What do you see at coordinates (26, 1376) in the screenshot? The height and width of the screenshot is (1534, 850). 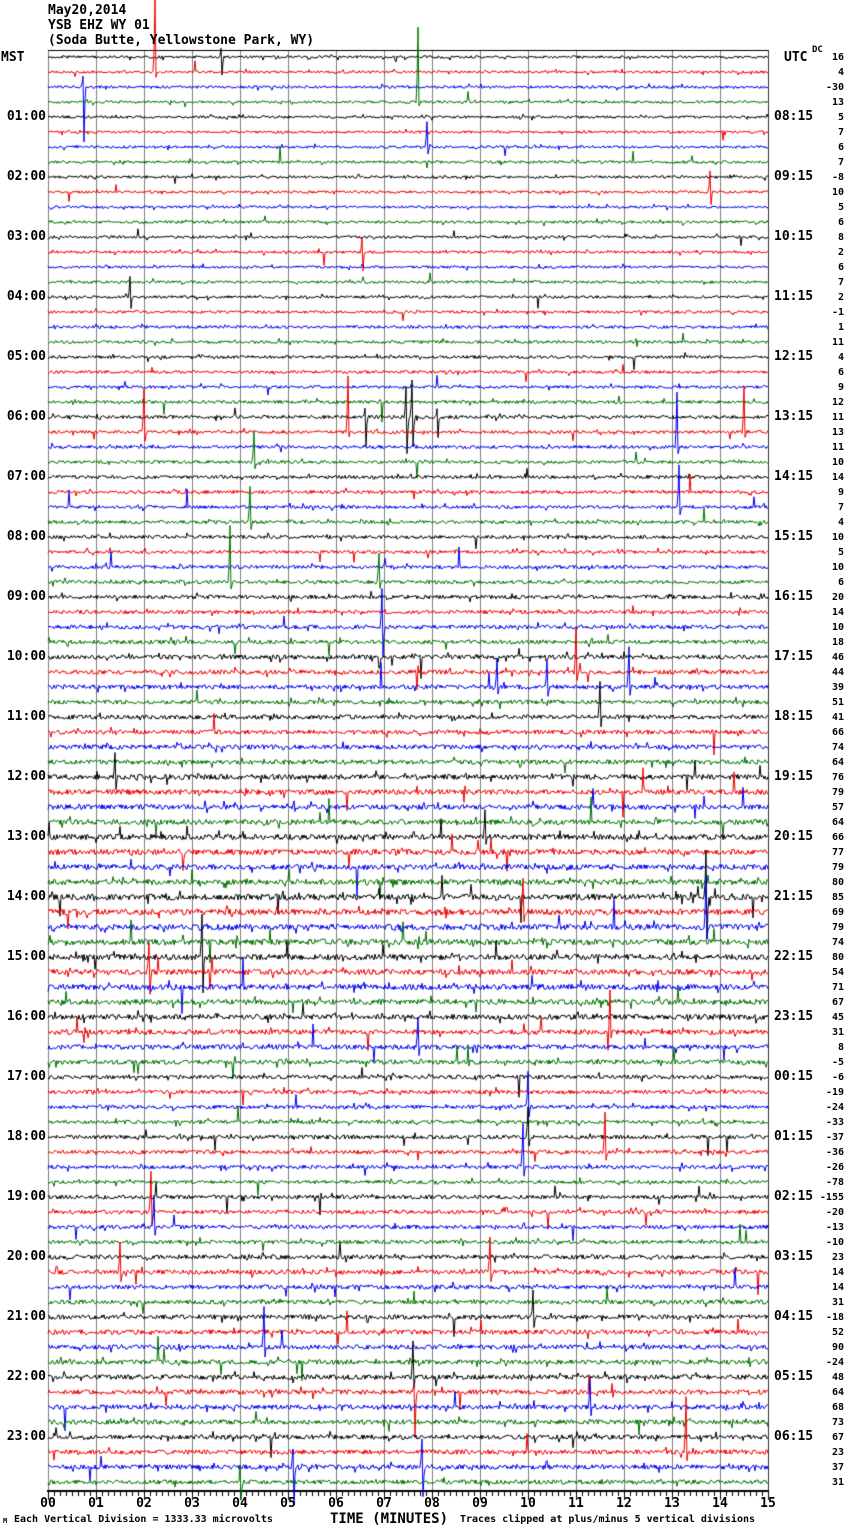 I see `hour-label-mst: 22:00` at bounding box center [26, 1376].